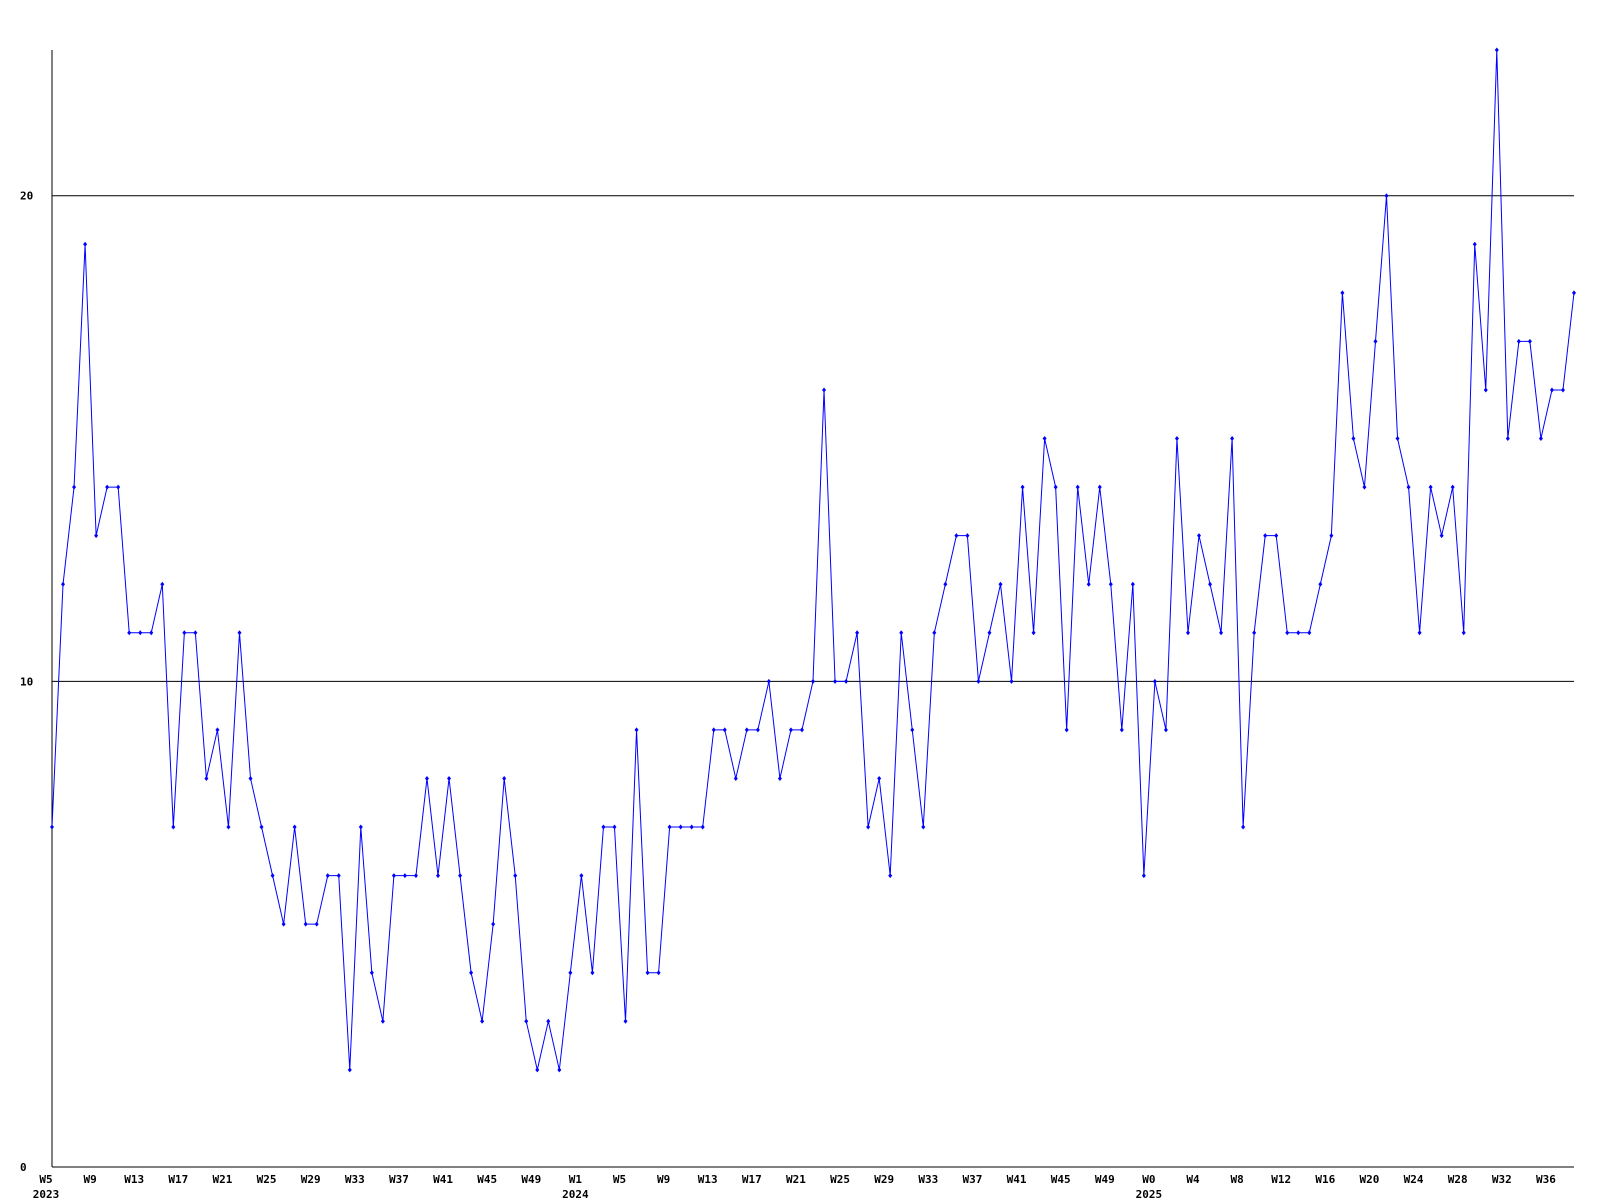 Image resolution: width=1600 pixels, height=1200 pixels. What do you see at coordinates (26, 681) in the screenshot?
I see `y-tick-label: 10` at bounding box center [26, 681].